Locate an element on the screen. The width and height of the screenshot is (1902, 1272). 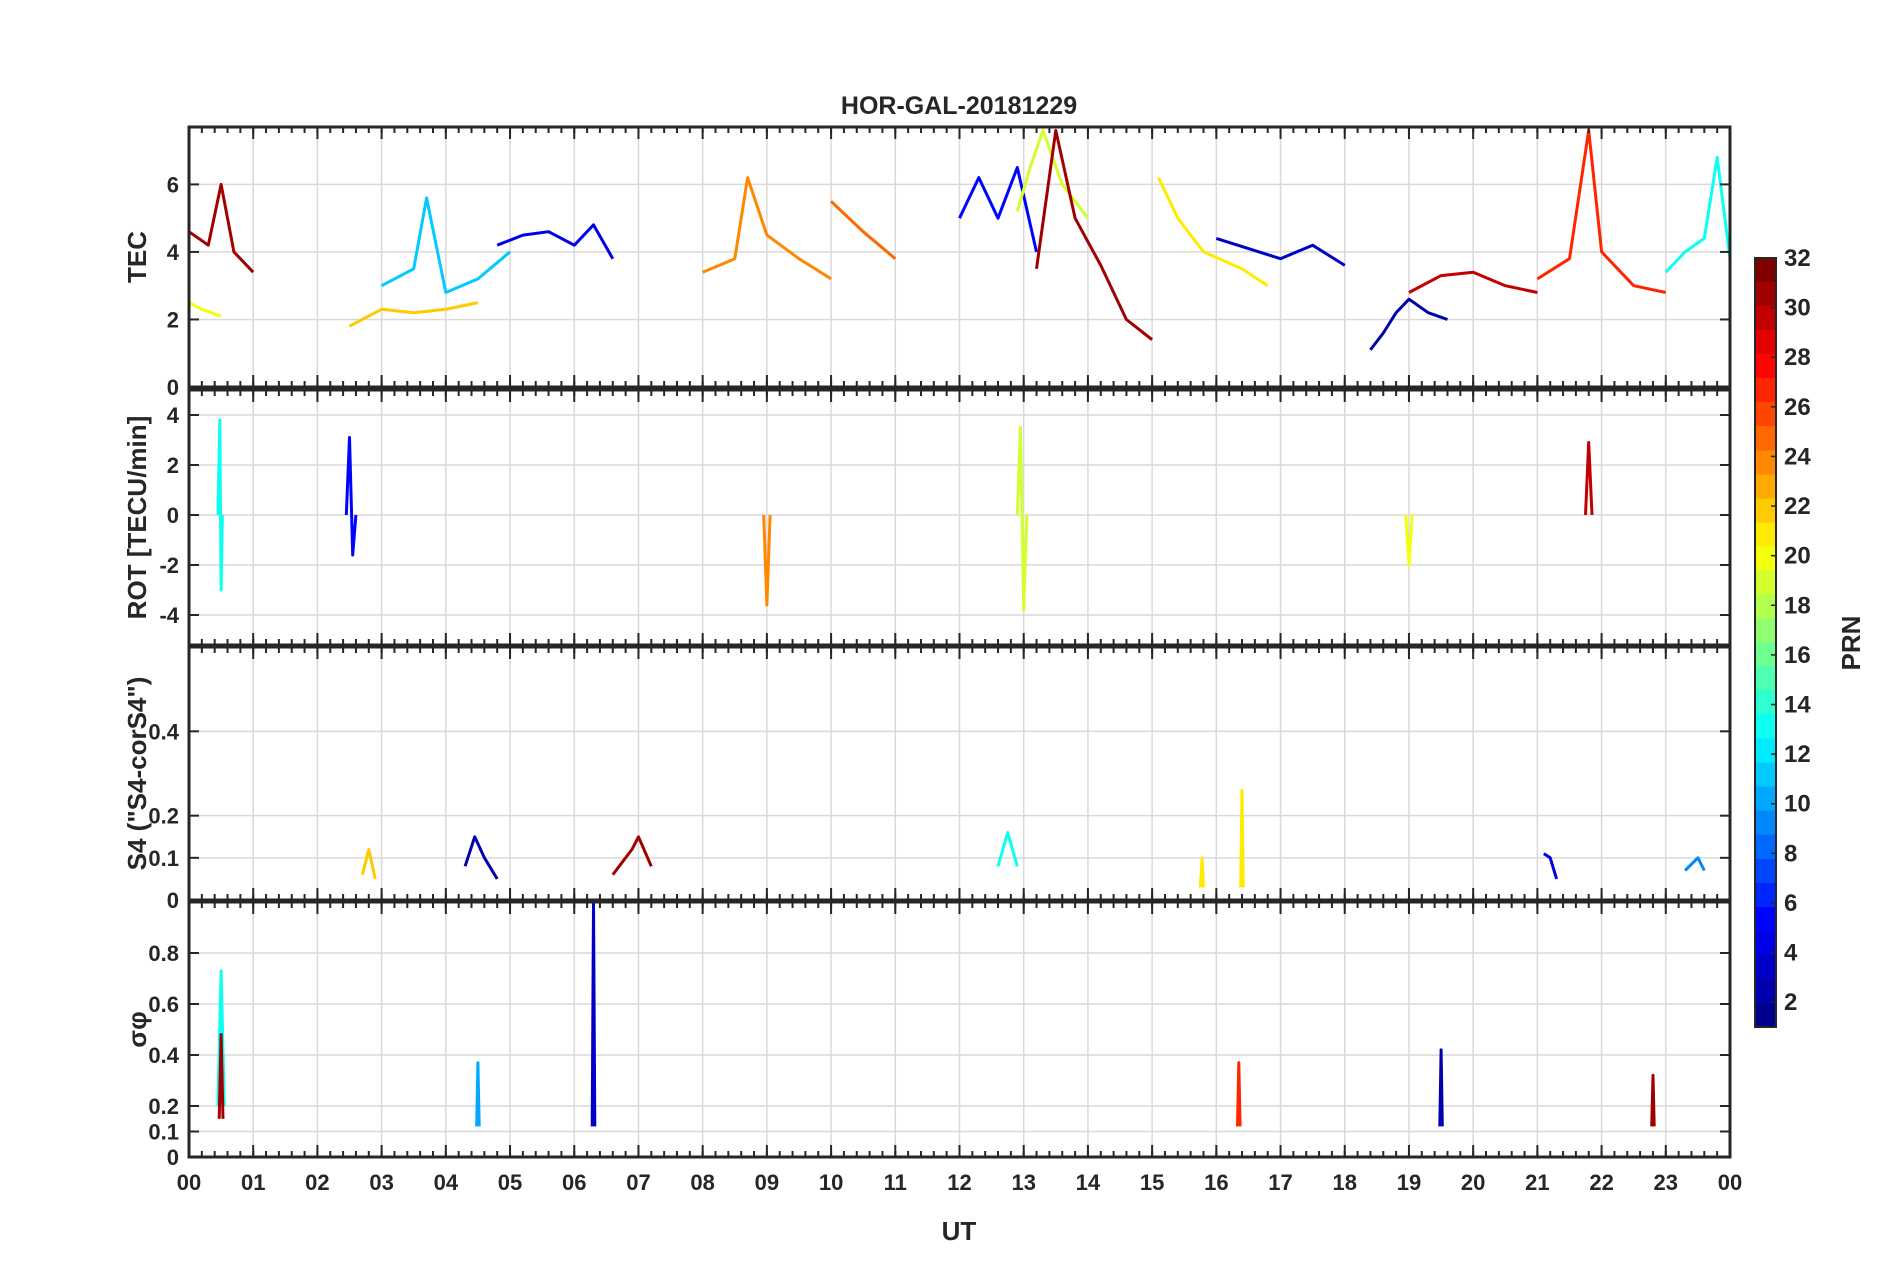
colorbar-tick-label: 28 is located at coordinates (1797, 357).